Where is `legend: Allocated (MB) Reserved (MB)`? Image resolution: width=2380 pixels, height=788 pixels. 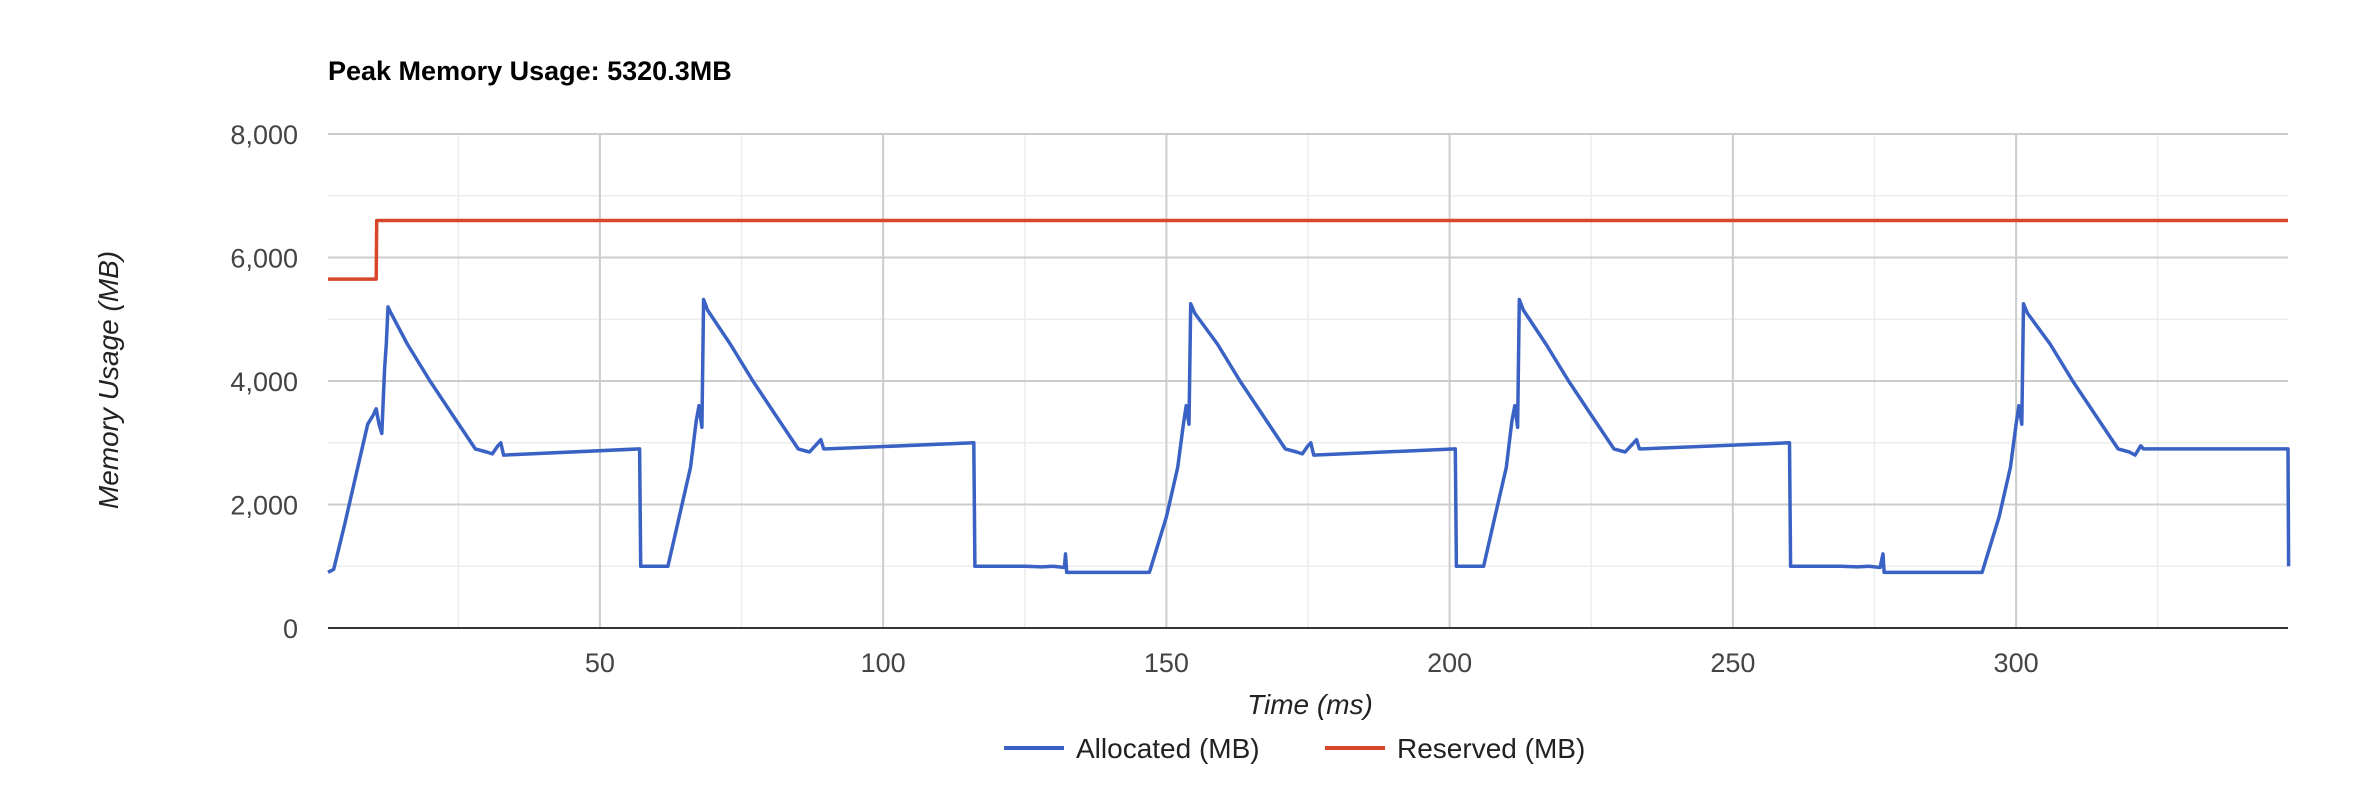 legend: Allocated (MB) Reserved (MB) is located at coordinates (1294, 748).